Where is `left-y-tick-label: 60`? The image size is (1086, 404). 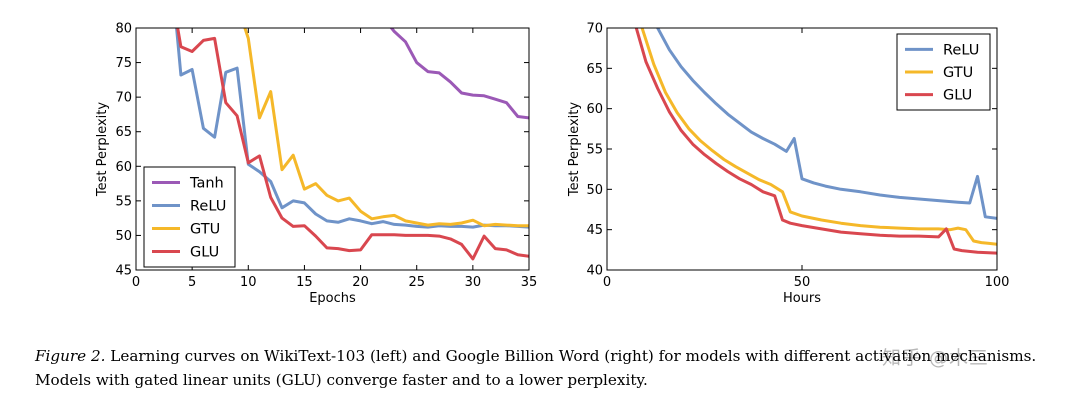
left-y-tick-label: 60 is located at coordinates (123, 167).